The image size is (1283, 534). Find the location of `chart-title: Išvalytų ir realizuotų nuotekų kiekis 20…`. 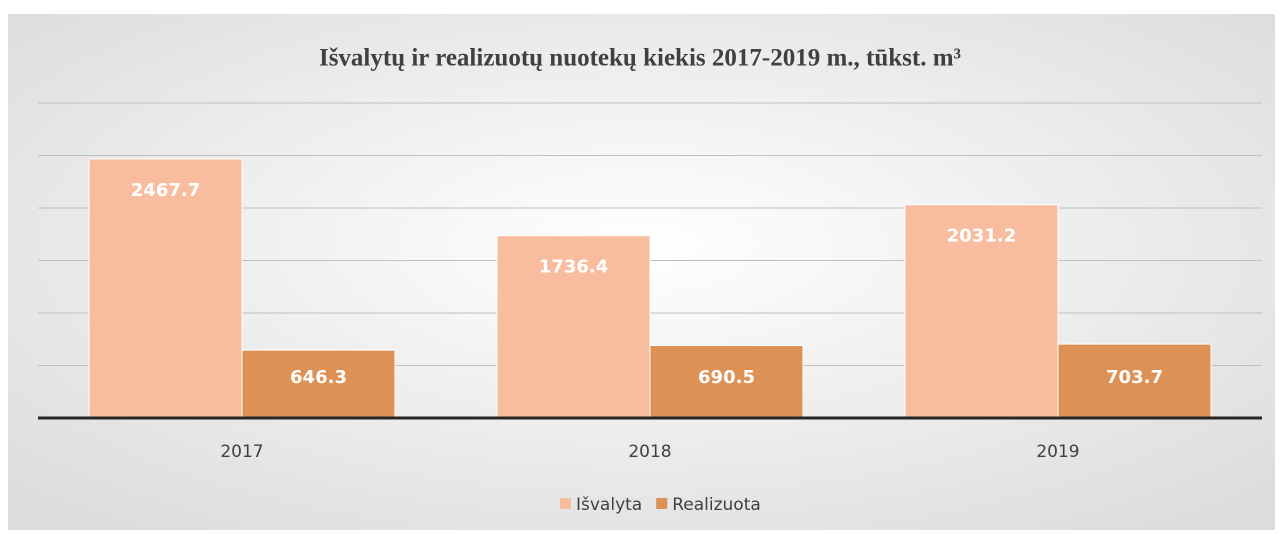

chart-title: Išvalytų ir realizuotų nuotekų kiekis 20… is located at coordinates (640, 58).